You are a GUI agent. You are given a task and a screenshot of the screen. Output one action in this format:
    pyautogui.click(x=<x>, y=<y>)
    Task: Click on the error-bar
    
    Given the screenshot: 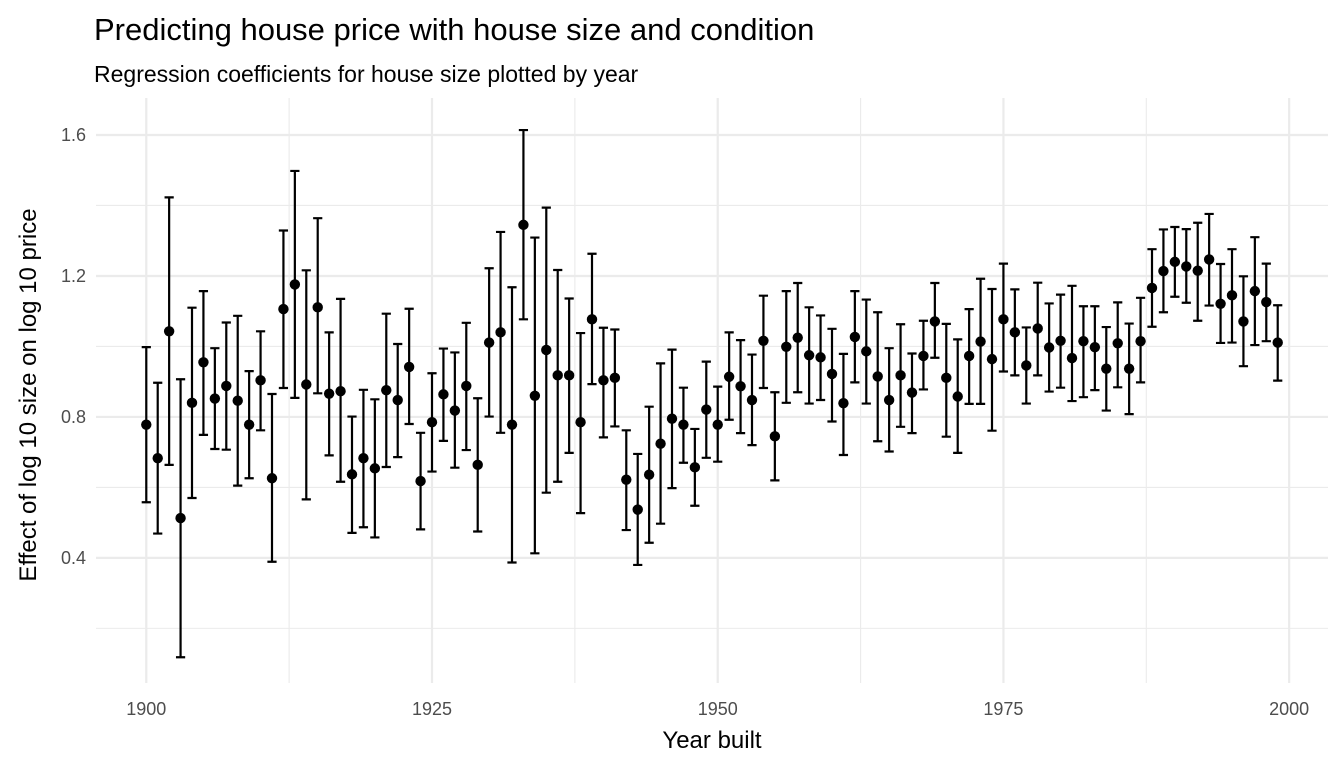 What is the action you would take?
    pyautogui.click(x=1083, y=352)
    